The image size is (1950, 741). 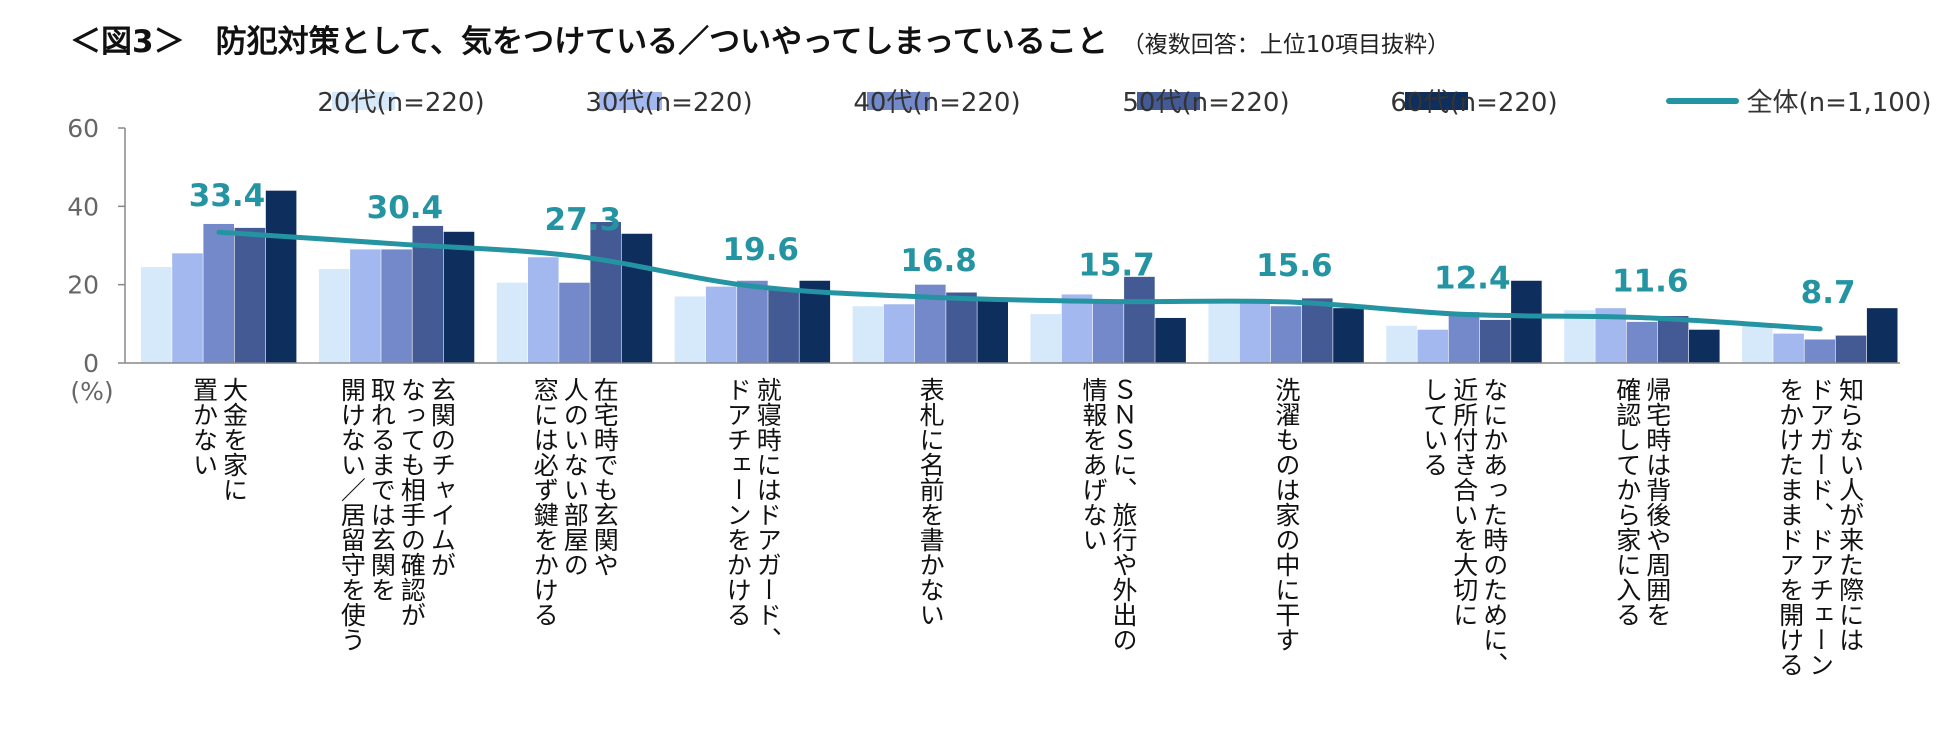 What do you see at coordinates (405, 208) in the screenshot?
I see `total-data-label: 30.4` at bounding box center [405, 208].